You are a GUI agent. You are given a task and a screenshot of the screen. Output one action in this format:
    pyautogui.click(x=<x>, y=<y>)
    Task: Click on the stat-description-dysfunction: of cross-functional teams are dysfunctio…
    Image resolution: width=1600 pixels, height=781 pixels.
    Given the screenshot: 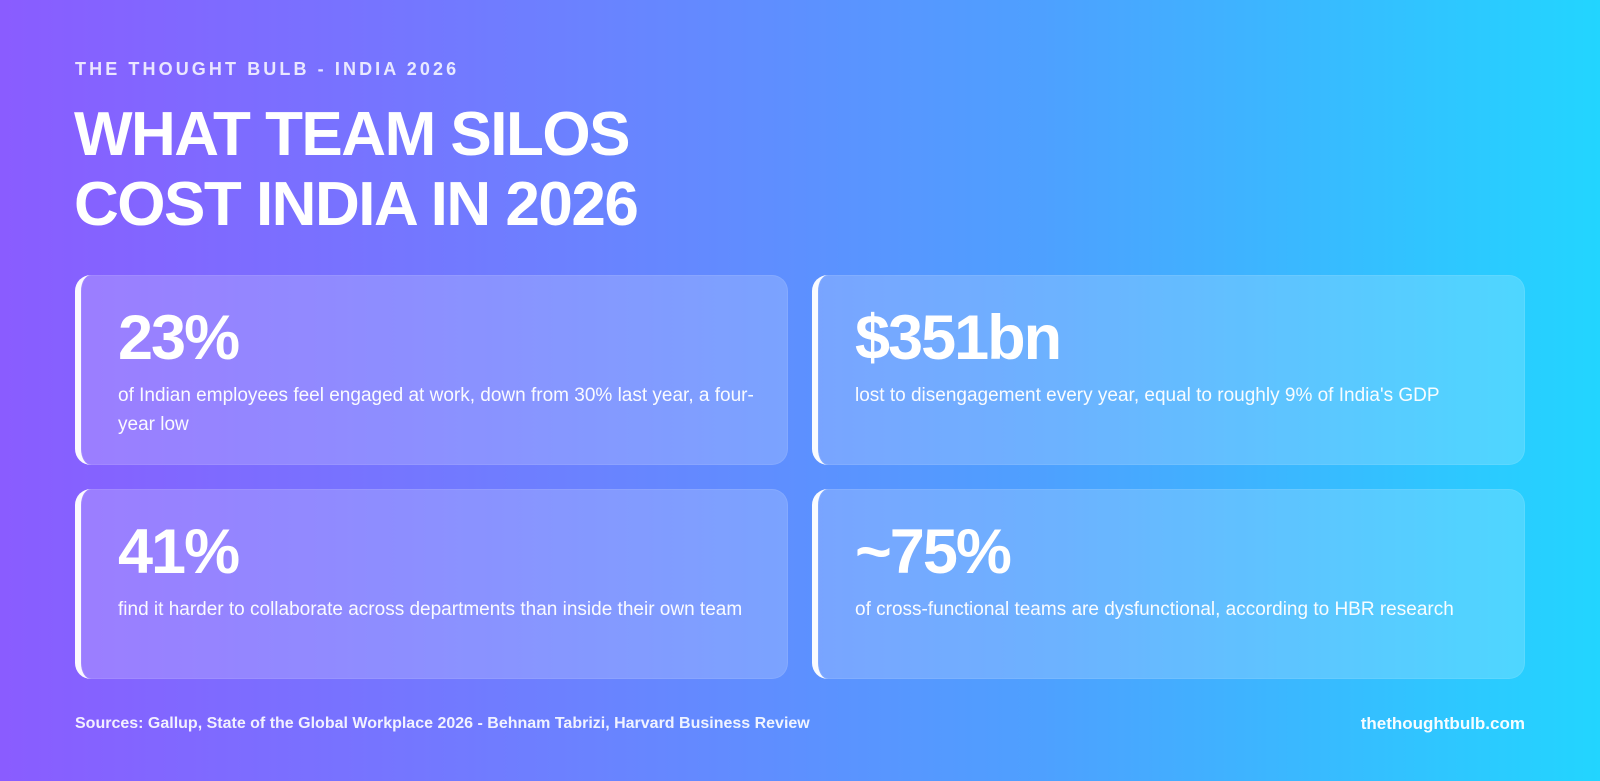 What is the action you would take?
    pyautogui.click(x=1154, y=609)
    